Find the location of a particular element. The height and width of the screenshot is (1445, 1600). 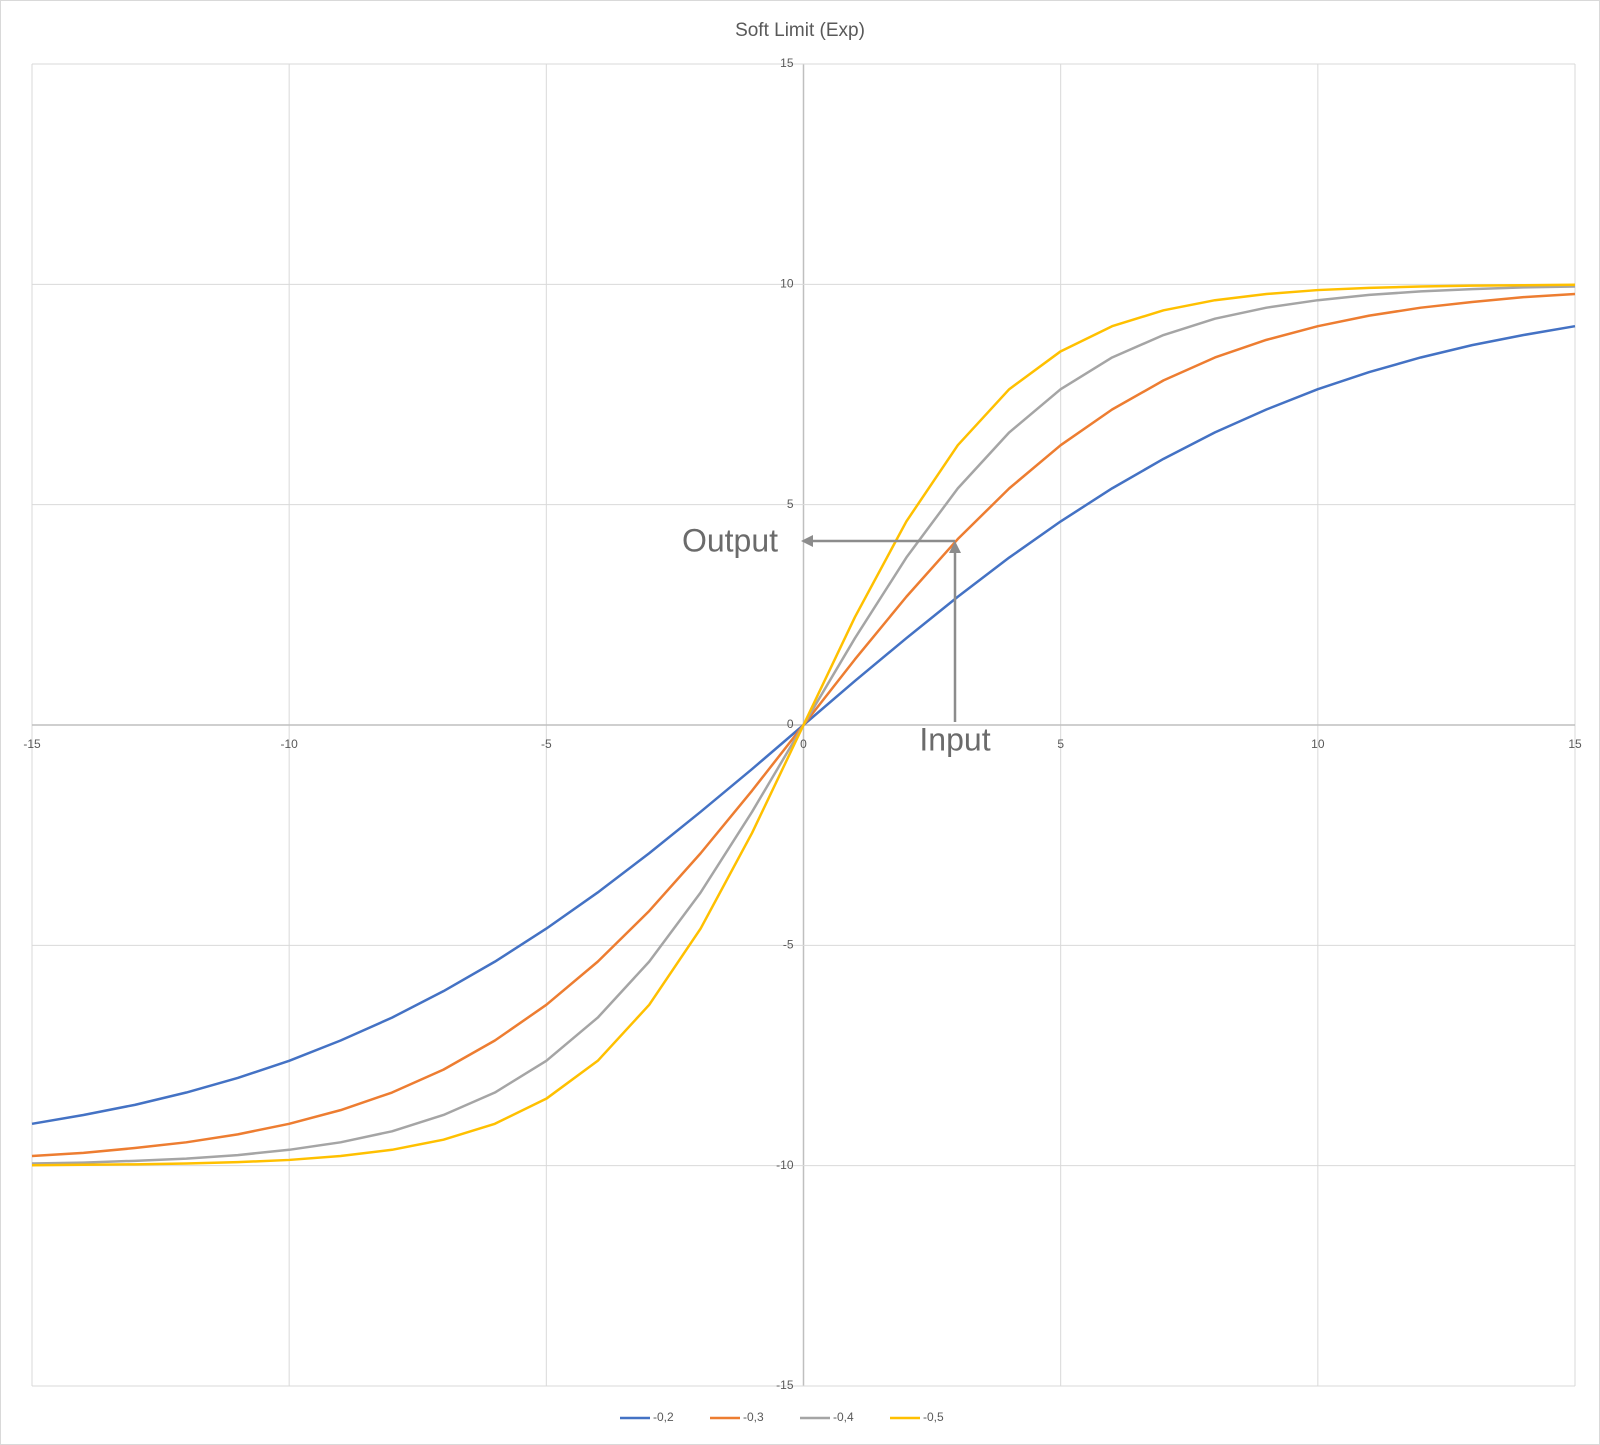

x-tick-label: 10 is located at coordinates (1318, 744).